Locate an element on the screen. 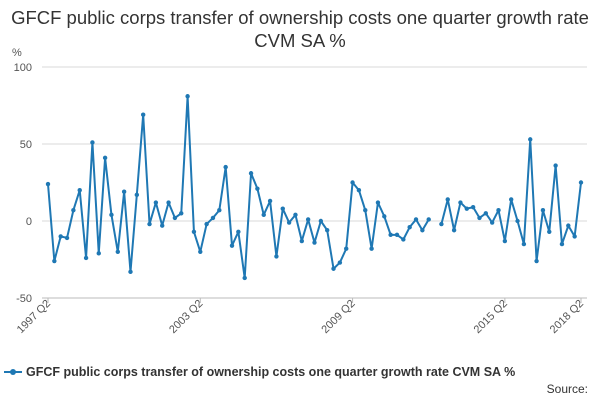 Image resolution: width=600 pixels, height=400 pixels. x-tick-label: 2015 Q2 is located at coordinates (491, 317).